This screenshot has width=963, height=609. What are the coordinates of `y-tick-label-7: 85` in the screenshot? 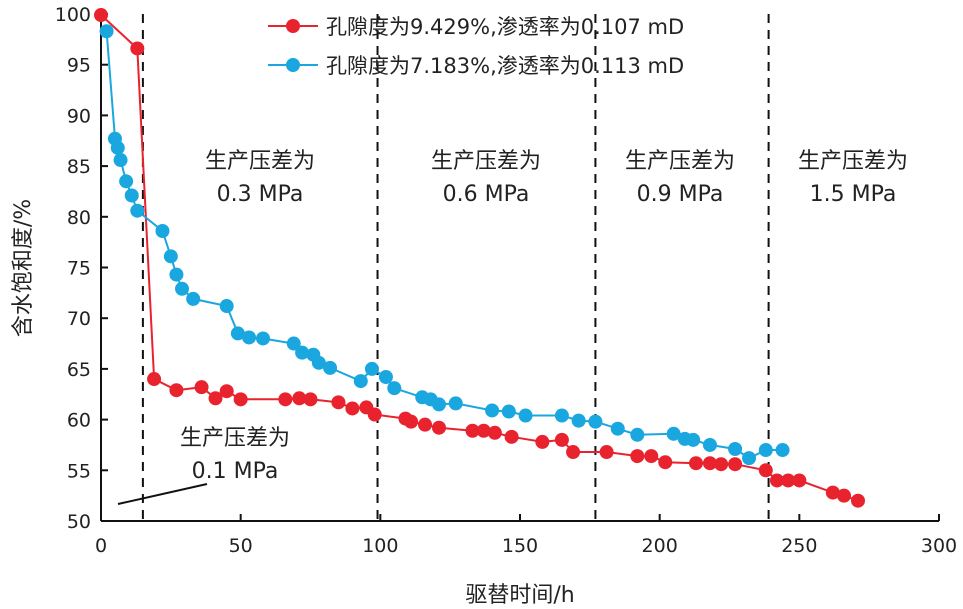 It's located at (79, 167).